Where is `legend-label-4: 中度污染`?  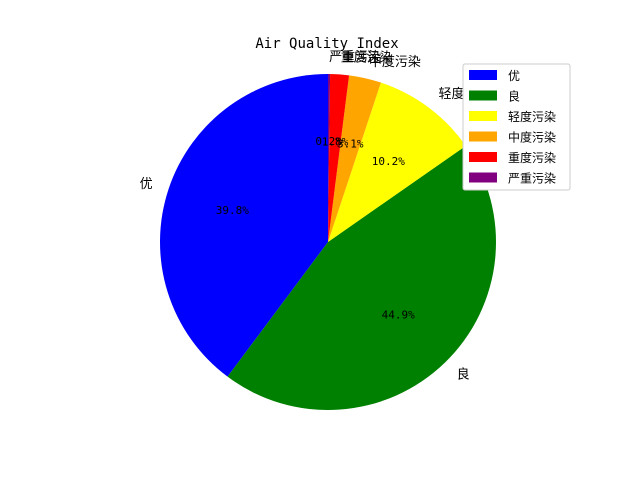 legend-label-4: 中度污染 is located at coordinates (532, 137).